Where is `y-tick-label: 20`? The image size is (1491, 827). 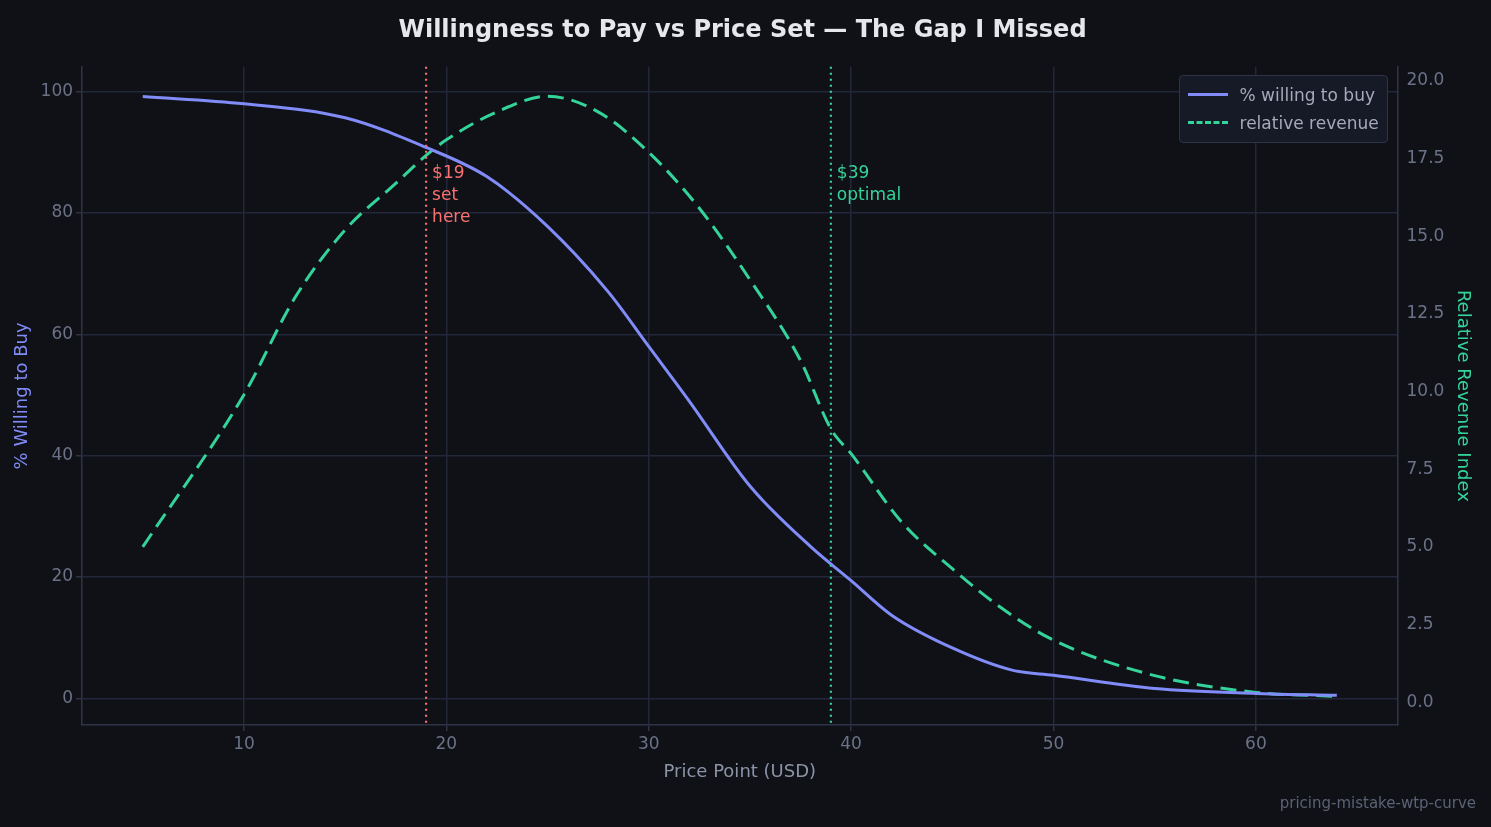 y-tick-label: 20 is located at coordinates (62, 575).